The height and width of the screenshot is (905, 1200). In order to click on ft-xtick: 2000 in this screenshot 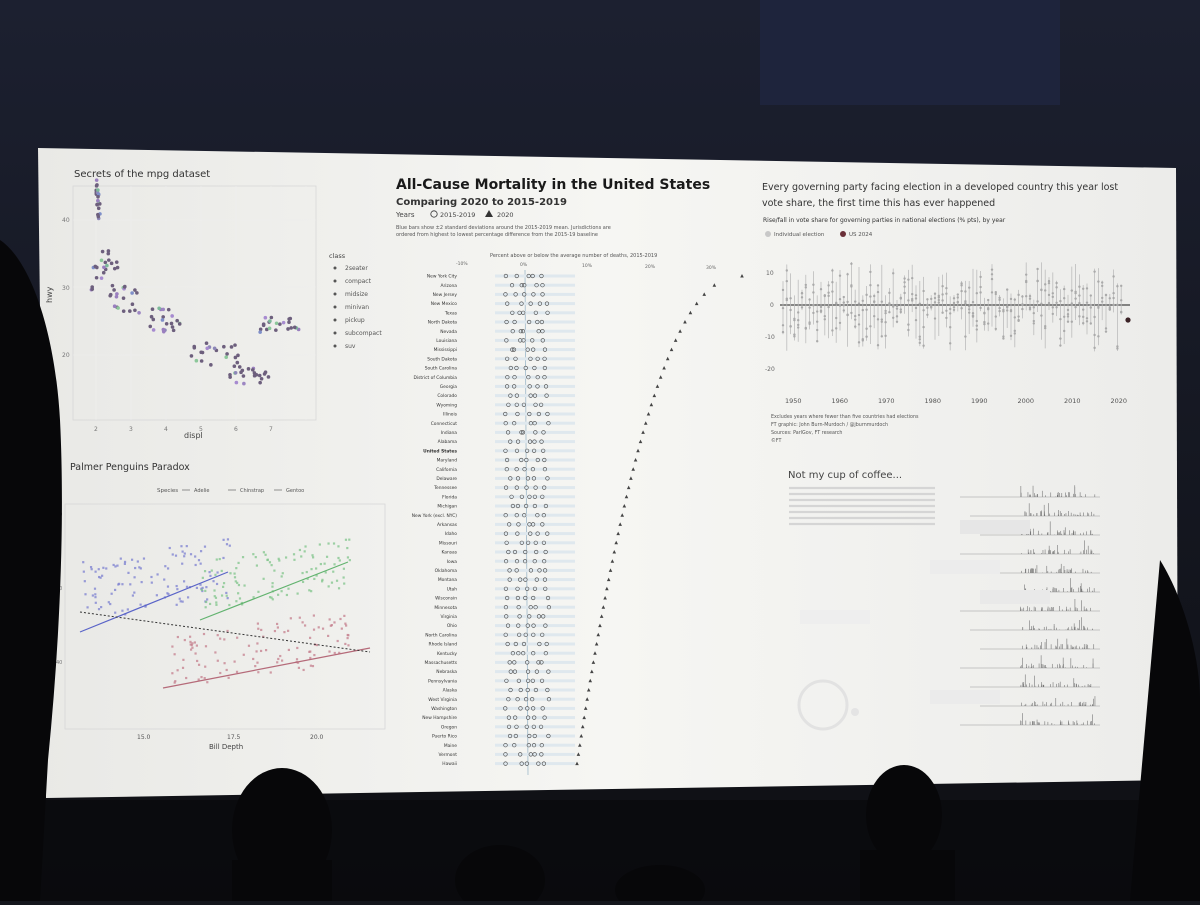, I will do `click(1026, 401)`.